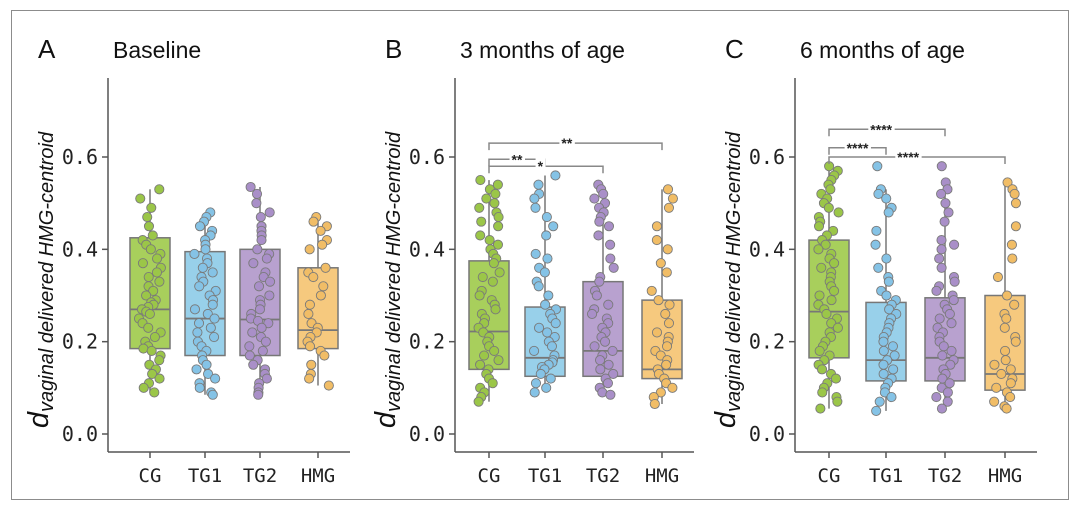 This screenshot has height=511, width=1080. What do you see at coordinates (546, 169) in the screenshot?
I see `significance-bracket` at bounding box center [546, 169].